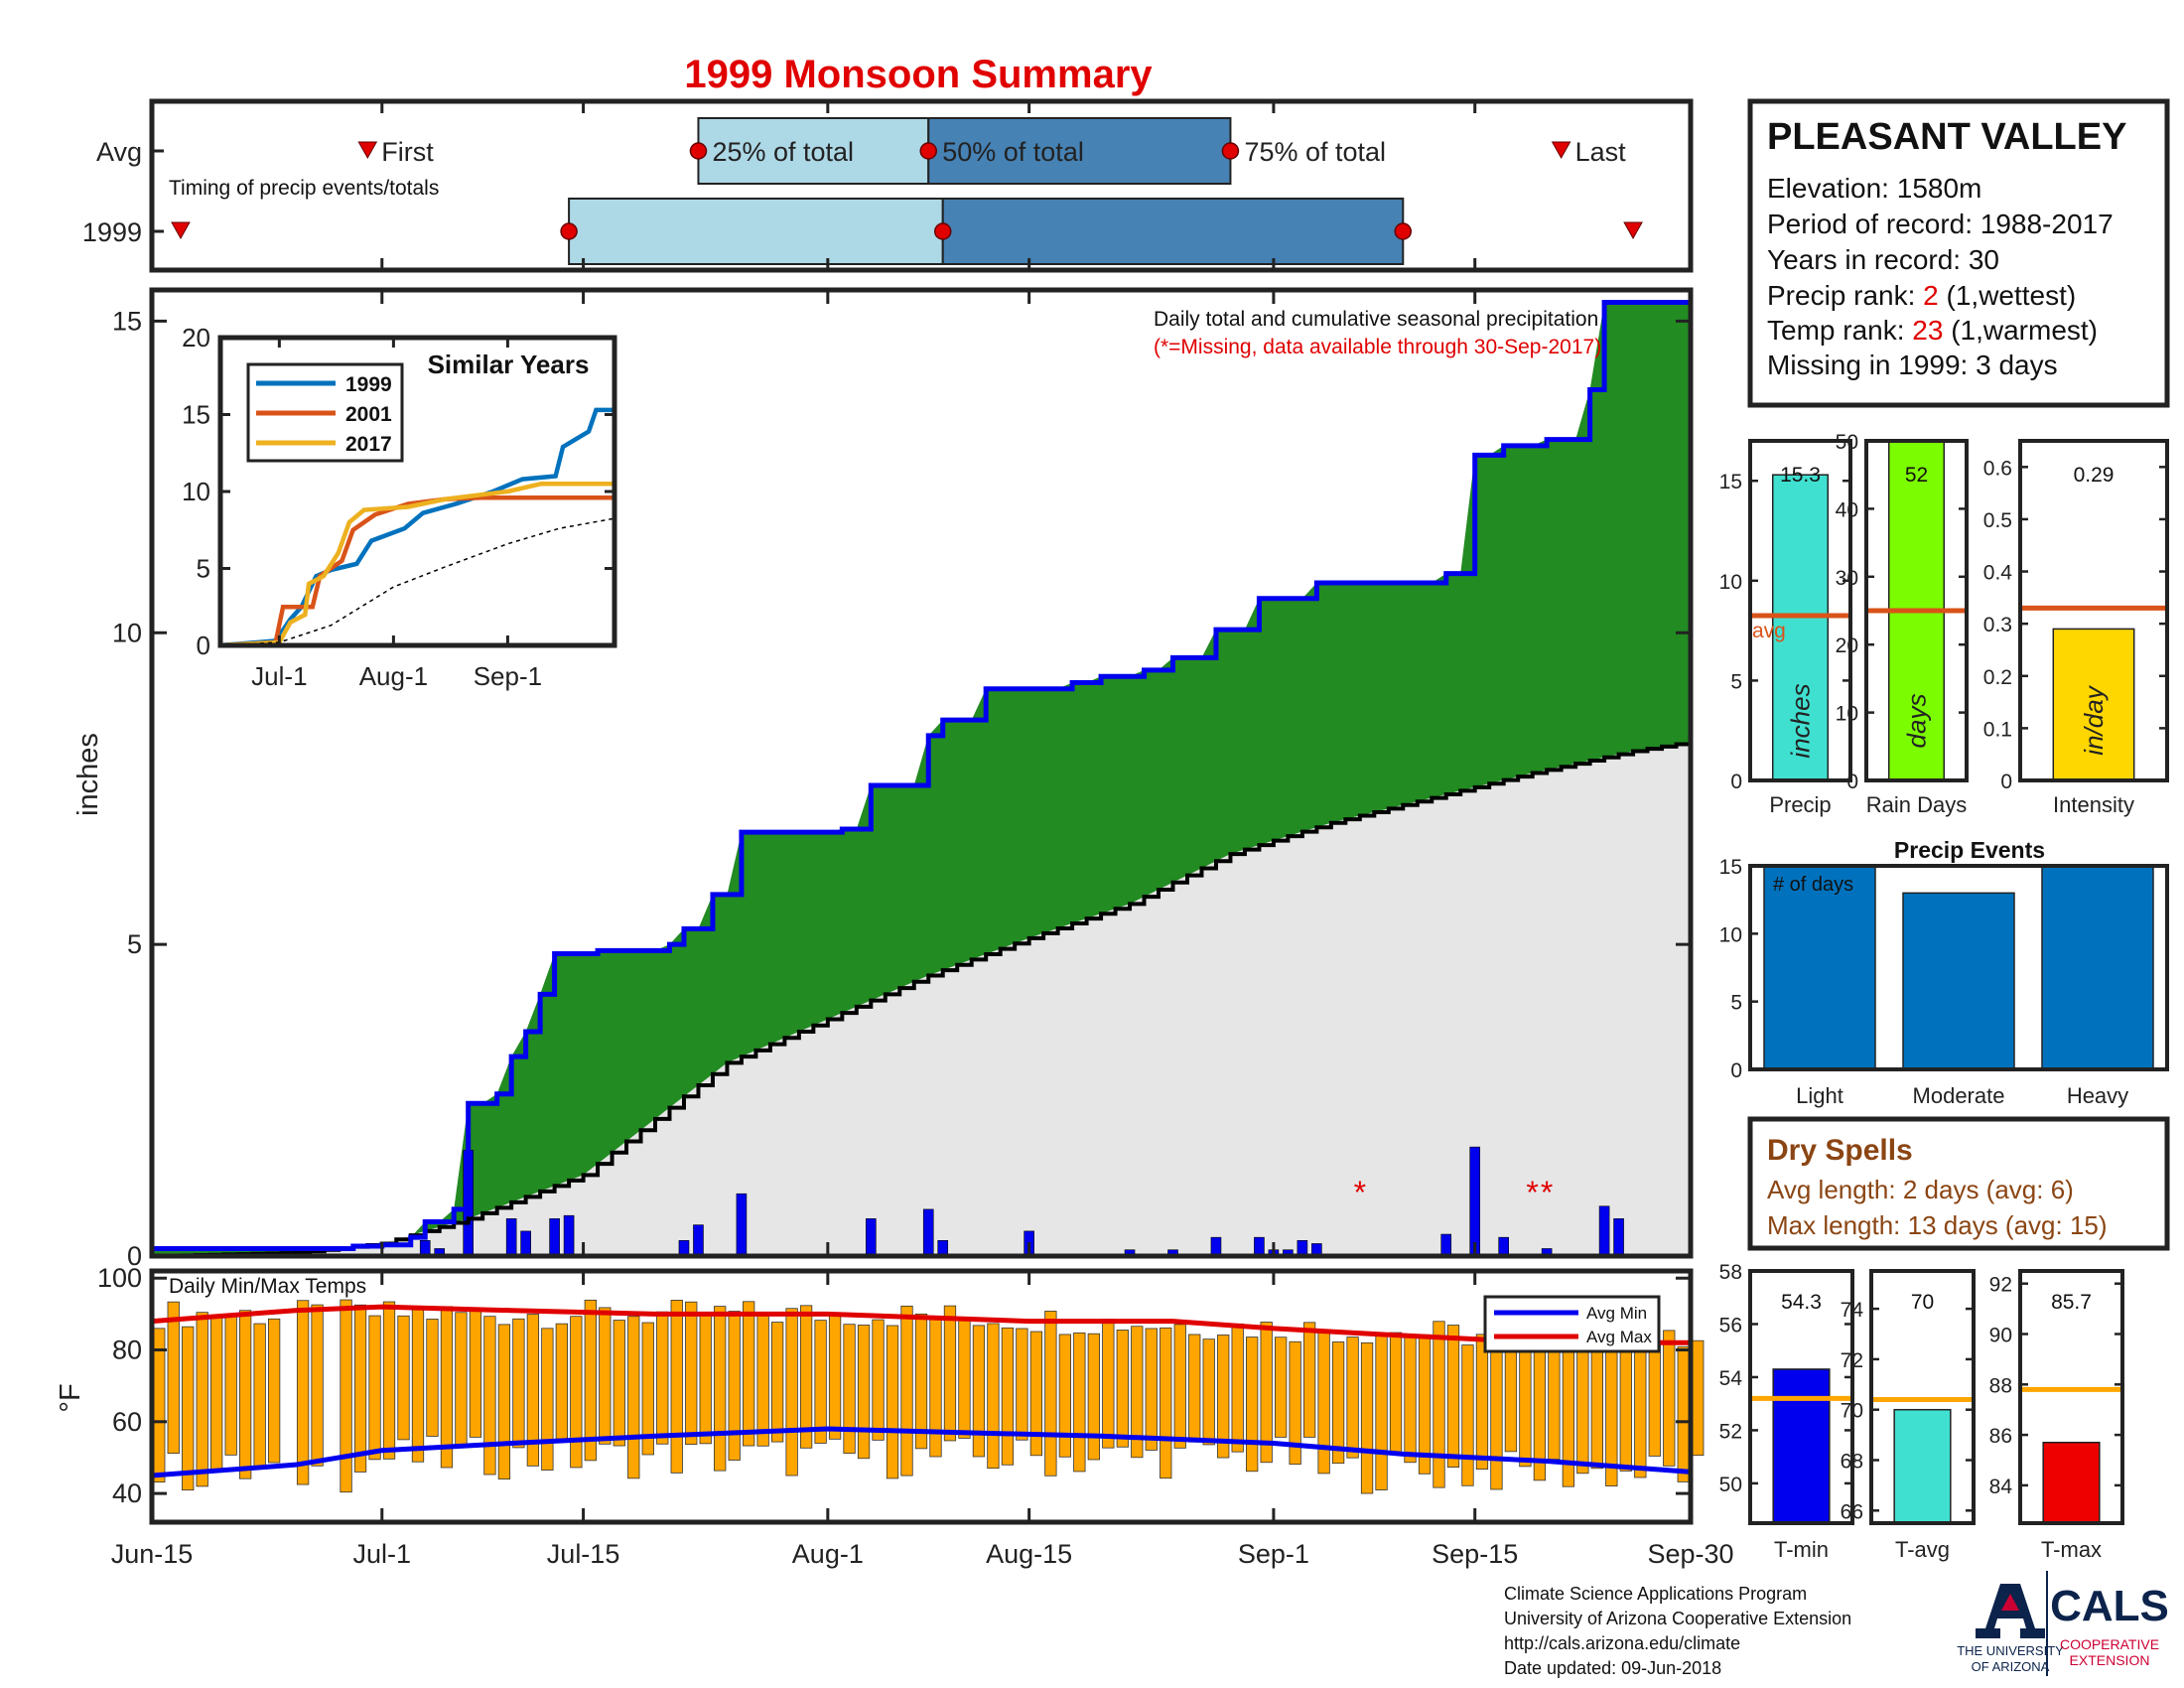  I want to click on inset-ytick-label-4: 20, so click(196, 337).